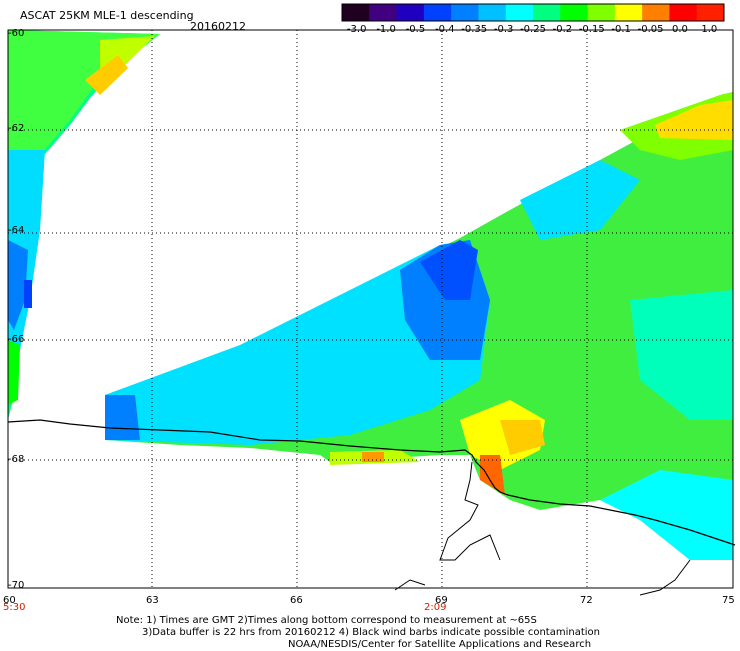 This screenshot has height=651, width=740. What do you see at coordinates (680, 29) in the screenshot?
I see `colorbar-tick-label: 0.0` at bounding box center [680, 29].